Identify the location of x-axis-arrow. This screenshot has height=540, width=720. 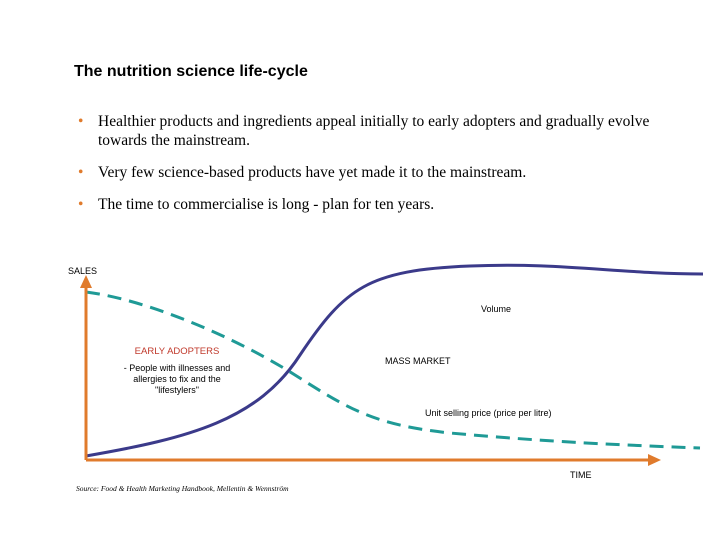
(654, 460).